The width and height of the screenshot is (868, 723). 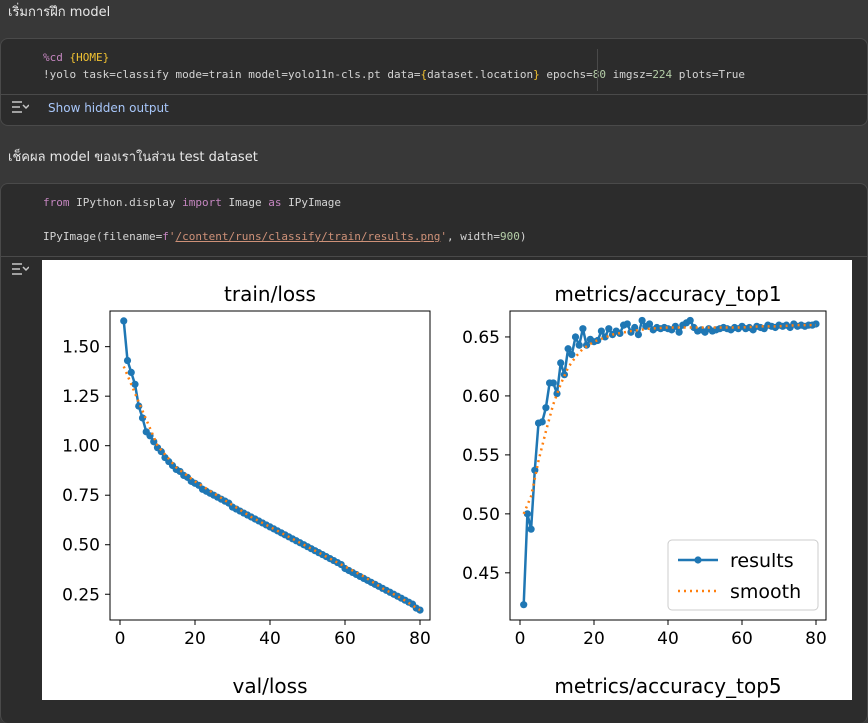 I want to click on train-section-heading: เริ่มการฝึก model, so click(x=59, y=12).